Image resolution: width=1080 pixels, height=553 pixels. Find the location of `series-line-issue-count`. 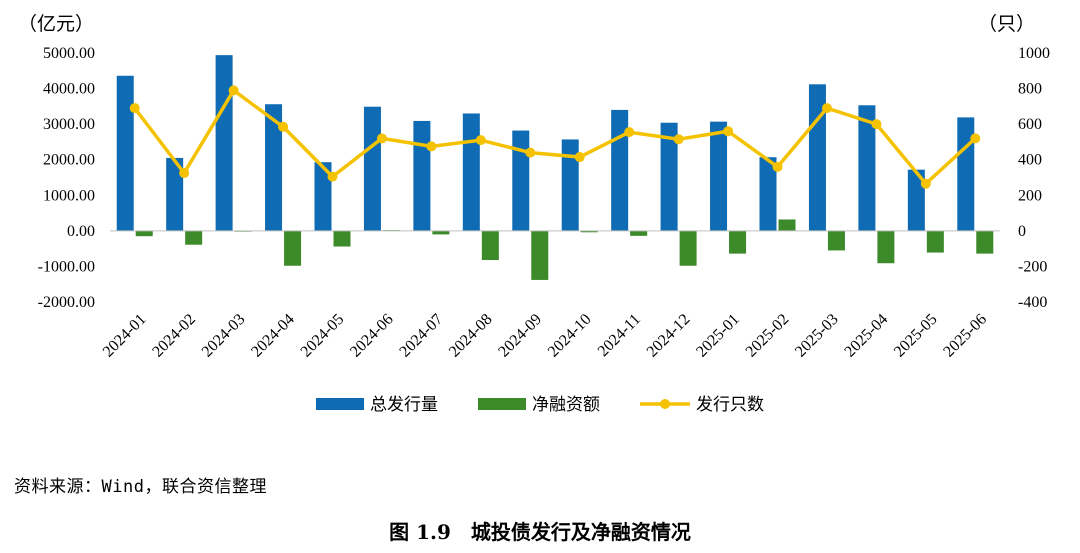

series-line-issue-count is located at coordinates (555, 137).